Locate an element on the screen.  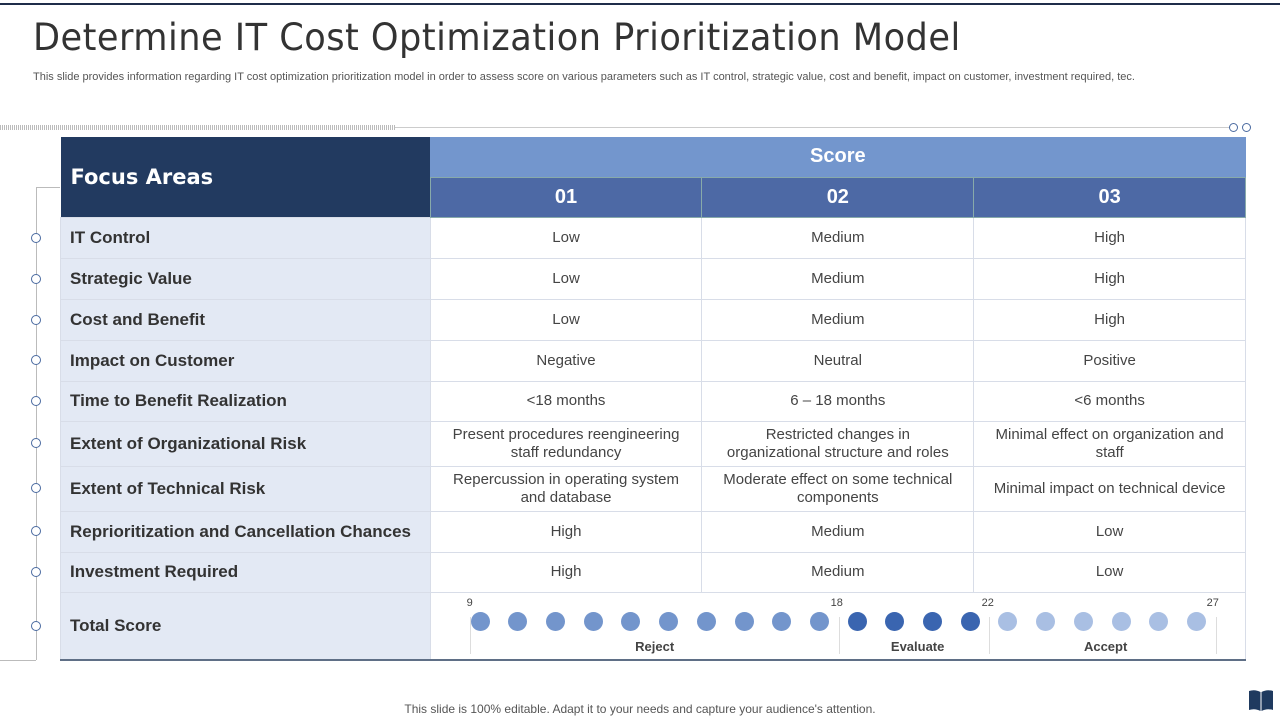
table-row: Strategic Value Low Medium High is located at coordinates (653, 278).